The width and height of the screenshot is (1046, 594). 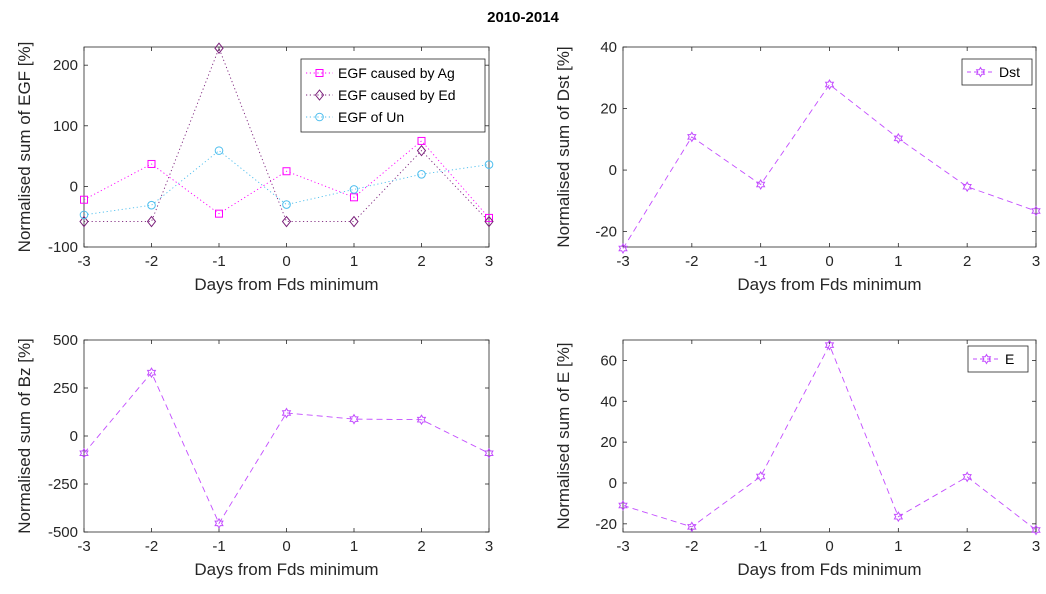 What do you see at coordinates (563, 146) in the screenshot?
I see `chart-dst-ylabel: Normalised sum of Dst [%]` at bounding box center [563, 146].